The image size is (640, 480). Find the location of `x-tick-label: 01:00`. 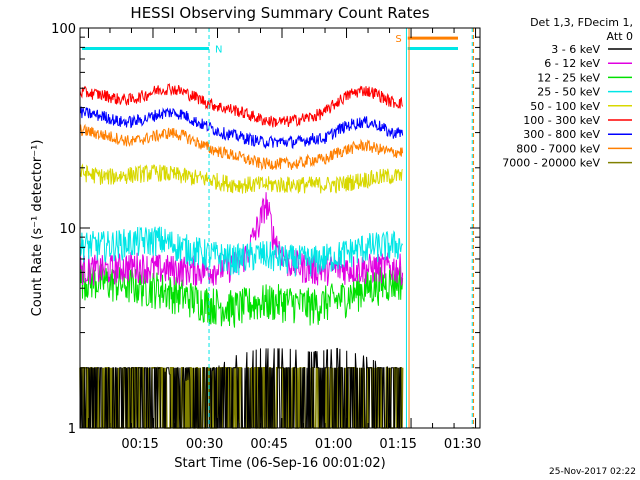

x-tick-label: 01:00 is located at coordinates (333, 444).